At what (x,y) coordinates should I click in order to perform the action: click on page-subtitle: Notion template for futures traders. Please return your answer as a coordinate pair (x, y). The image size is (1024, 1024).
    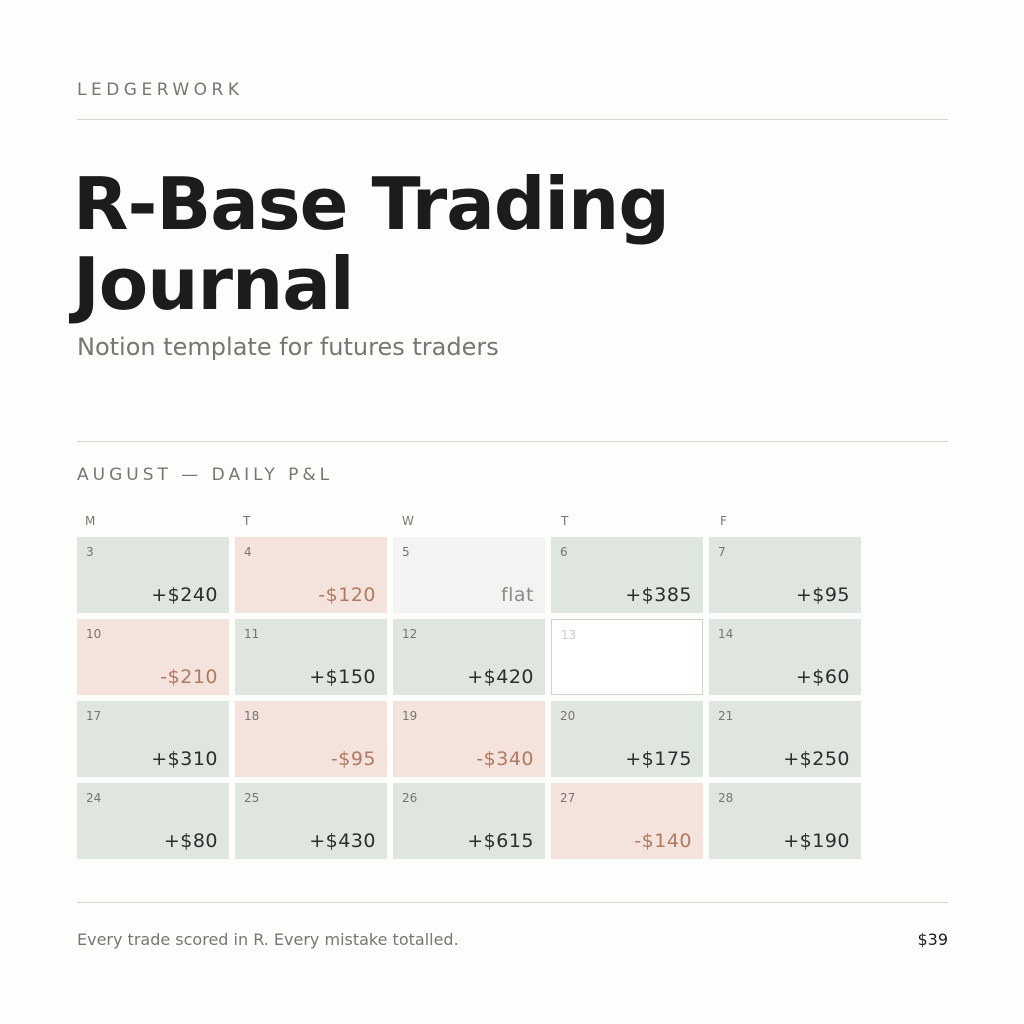
    Looking at the image, I should click on (288, 347).